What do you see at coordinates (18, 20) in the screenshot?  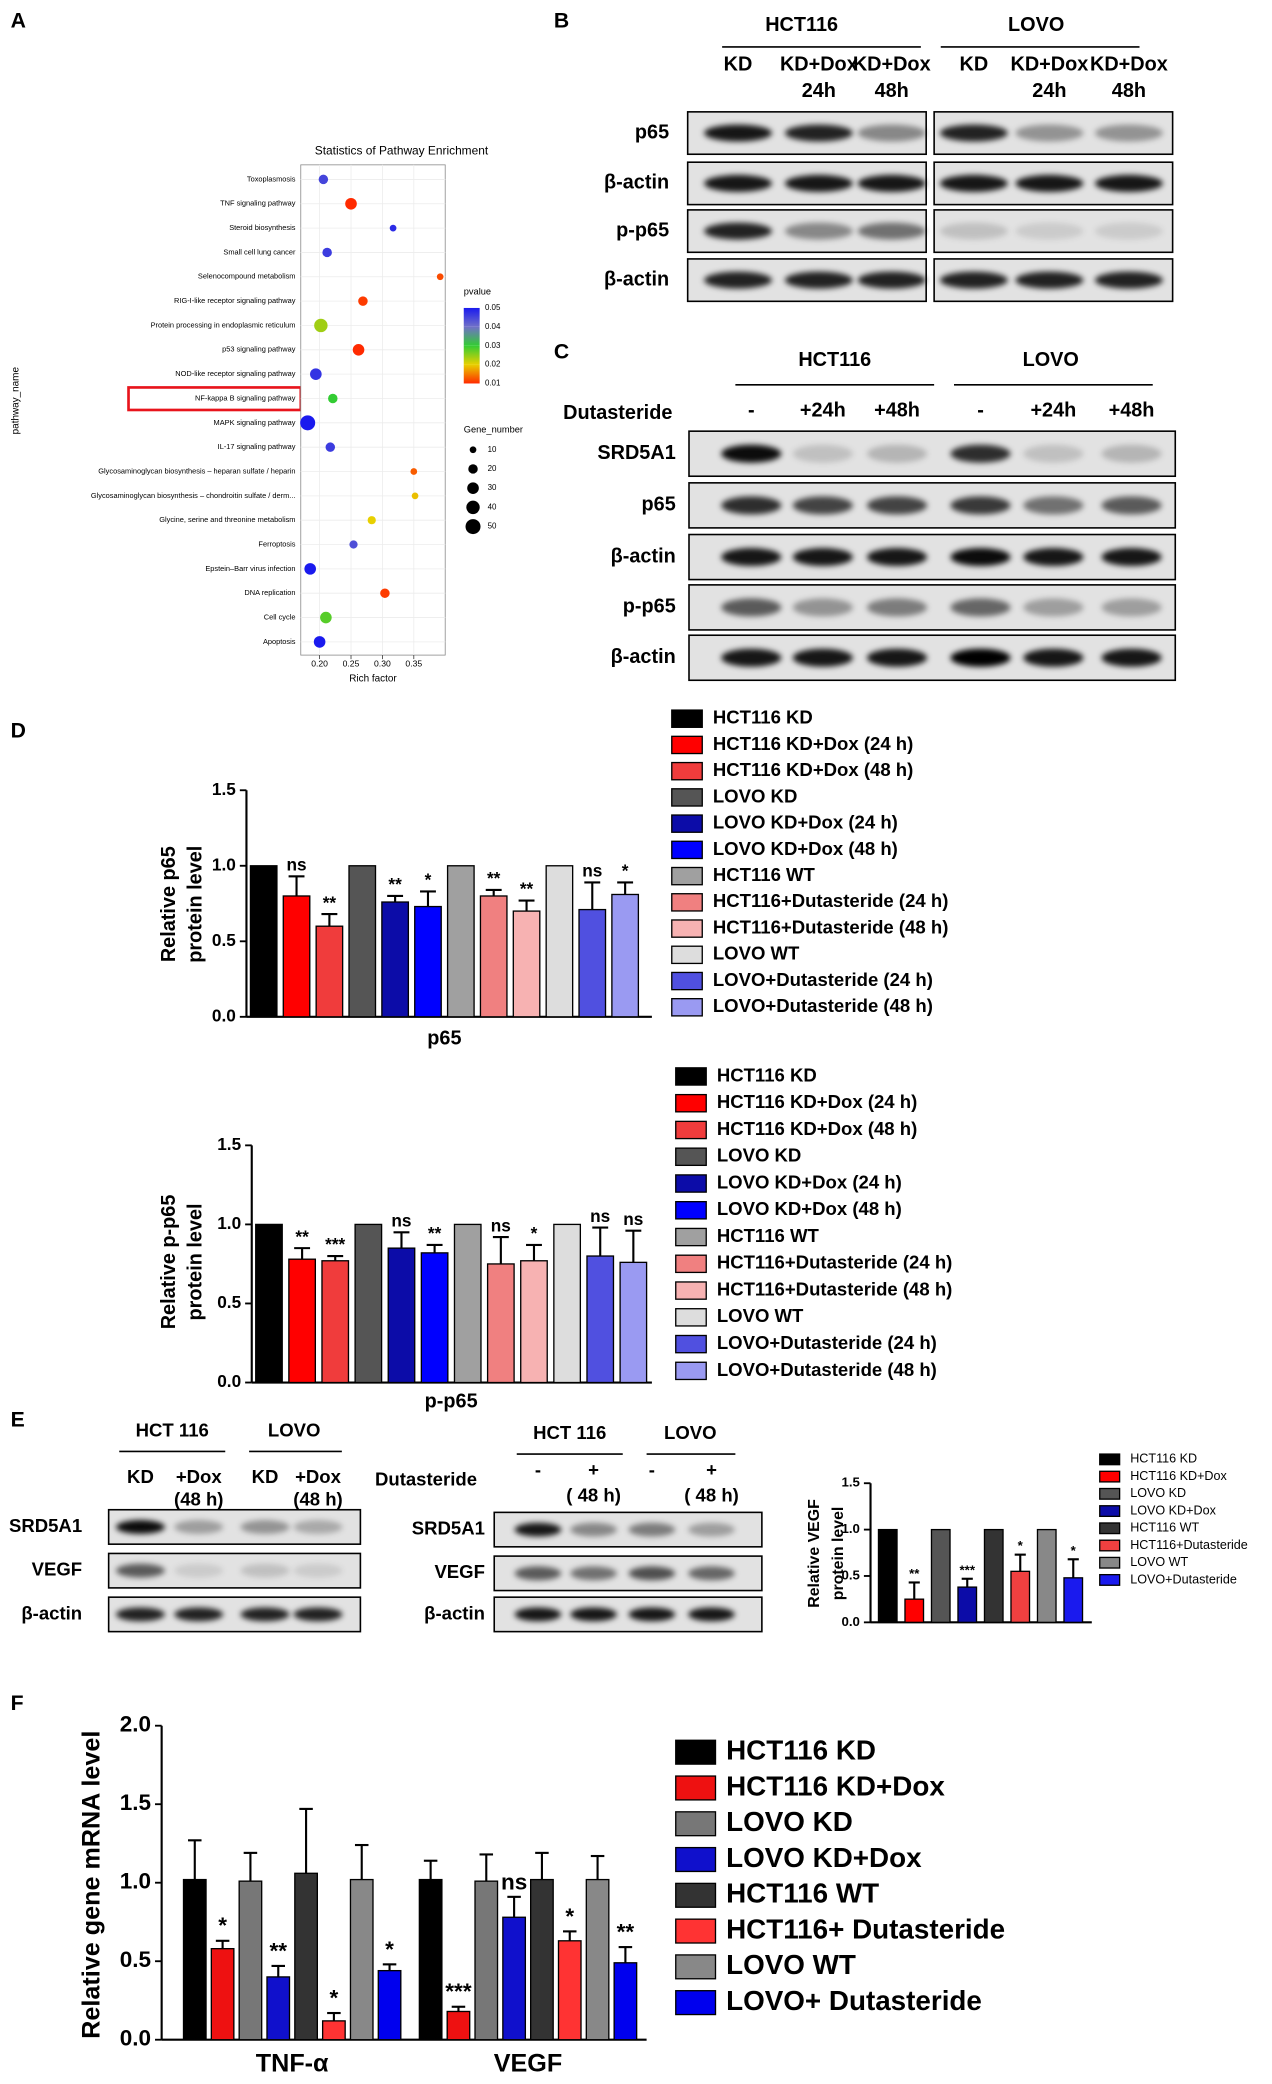 I see `panel-label: A` at bounding box center [18, 20].